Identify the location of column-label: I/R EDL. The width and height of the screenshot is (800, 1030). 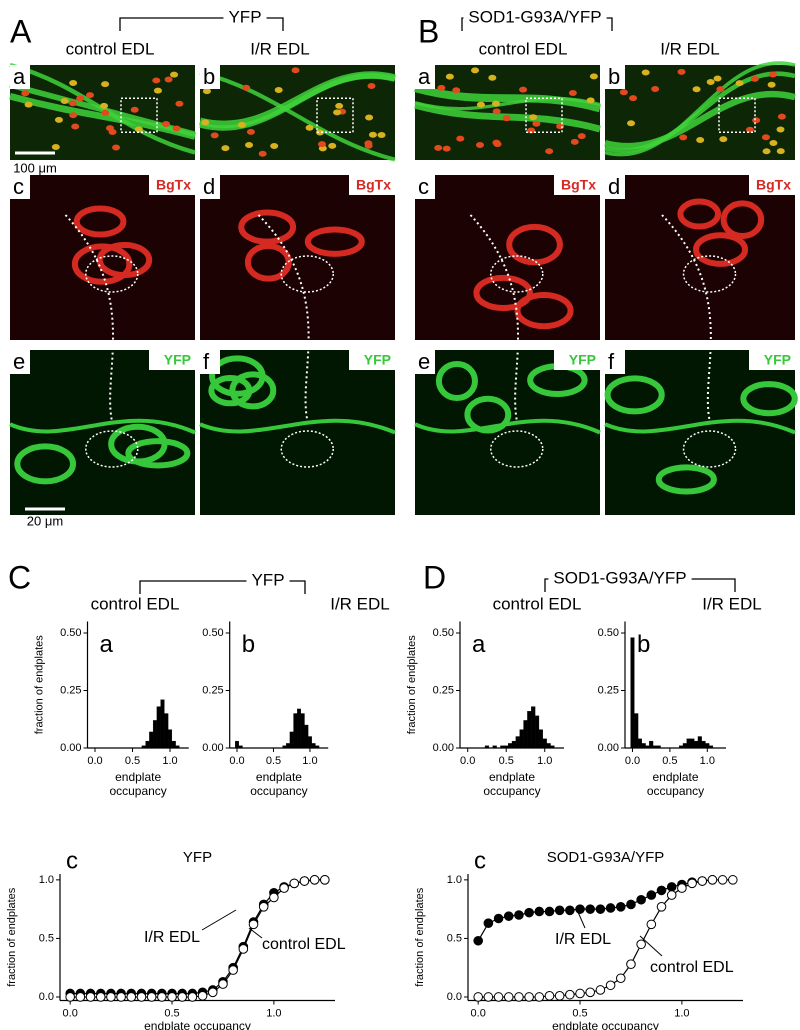
(280, 48).